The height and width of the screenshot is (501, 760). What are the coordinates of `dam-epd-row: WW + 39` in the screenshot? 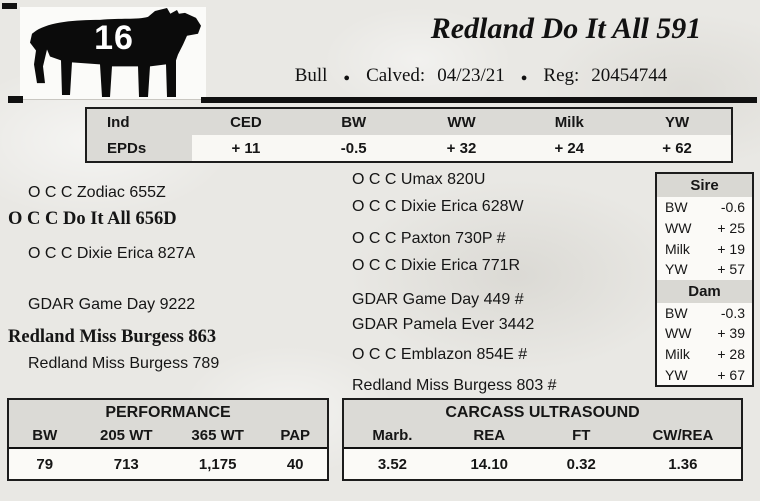 It's located at (704, 333).